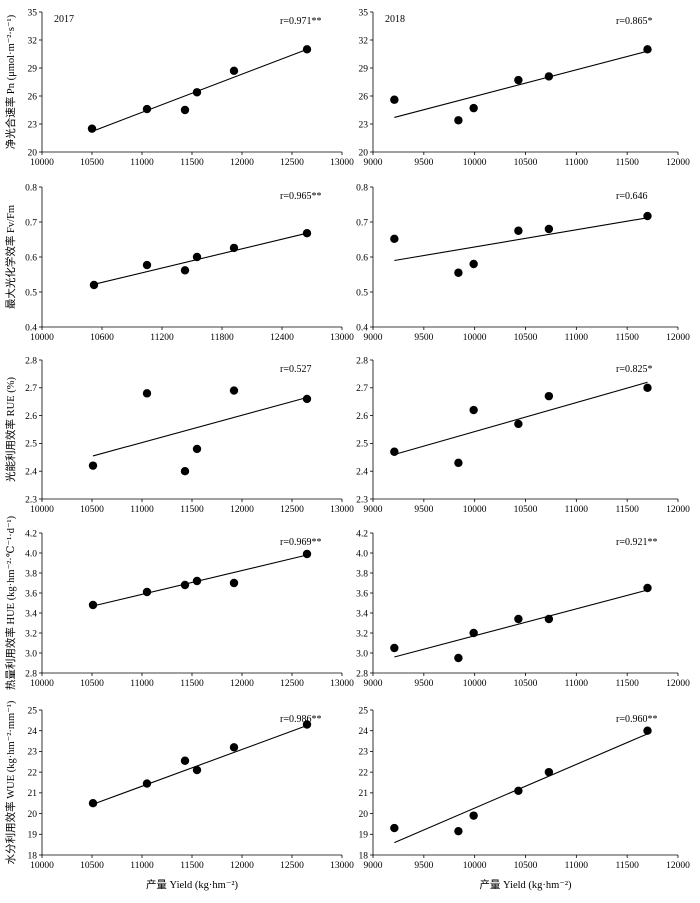 The width and height of the screenshot is (700, 903). I want to click on panel-year-label: 2018, so click(395, 19).